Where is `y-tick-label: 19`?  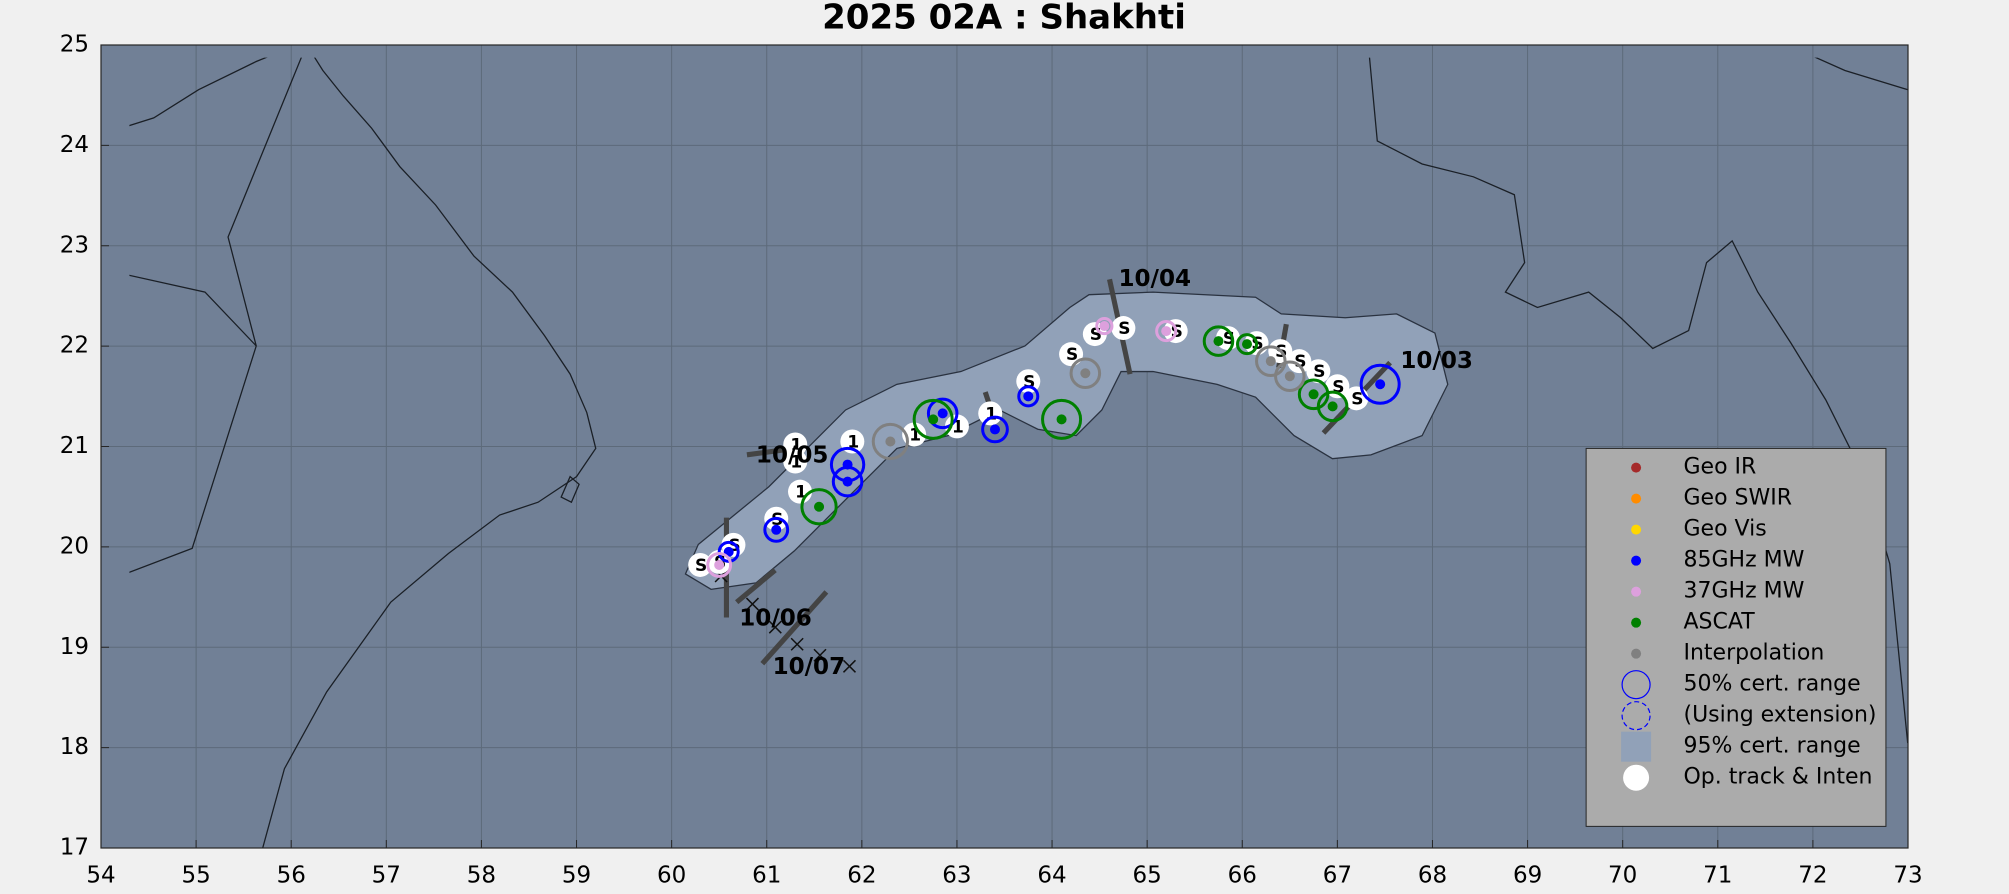 y-tick-label: 19 is located at coordinates (74, 647).